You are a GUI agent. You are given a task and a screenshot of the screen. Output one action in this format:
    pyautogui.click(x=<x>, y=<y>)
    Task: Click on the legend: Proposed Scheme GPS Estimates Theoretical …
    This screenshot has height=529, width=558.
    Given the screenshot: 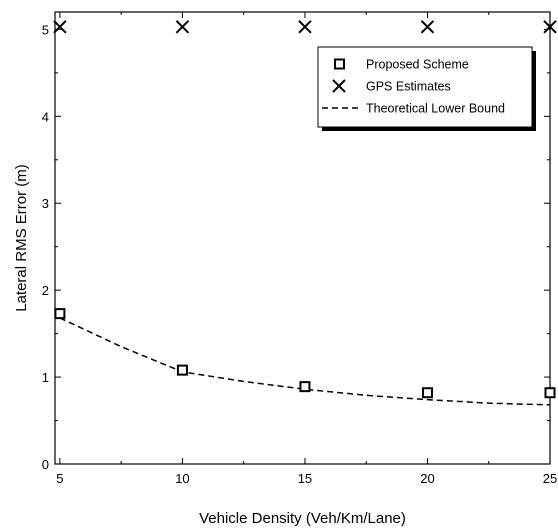 What is the action you would take?
    pyautogui.click(x=426, y=88)
    